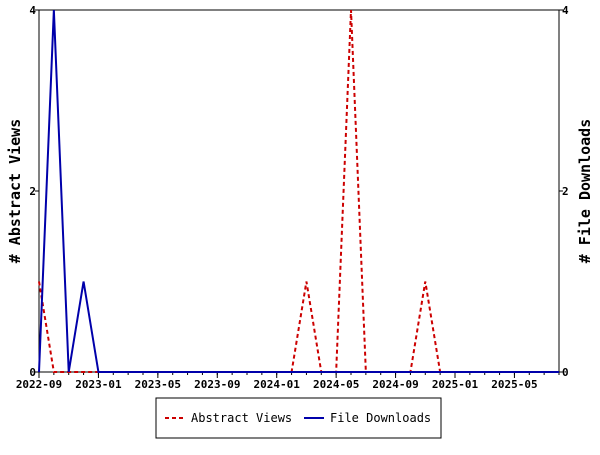 Image resolution: width=600 pixels, height=455 pixels. Describe the element at coordinates (32, 10) in the screenshot. I see `y-tick-label-left: 4` at that location.